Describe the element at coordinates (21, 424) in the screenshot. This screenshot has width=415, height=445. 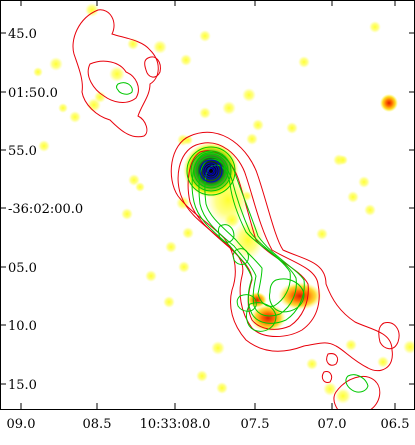
I see `x-tick-label: 09.0` at that location.